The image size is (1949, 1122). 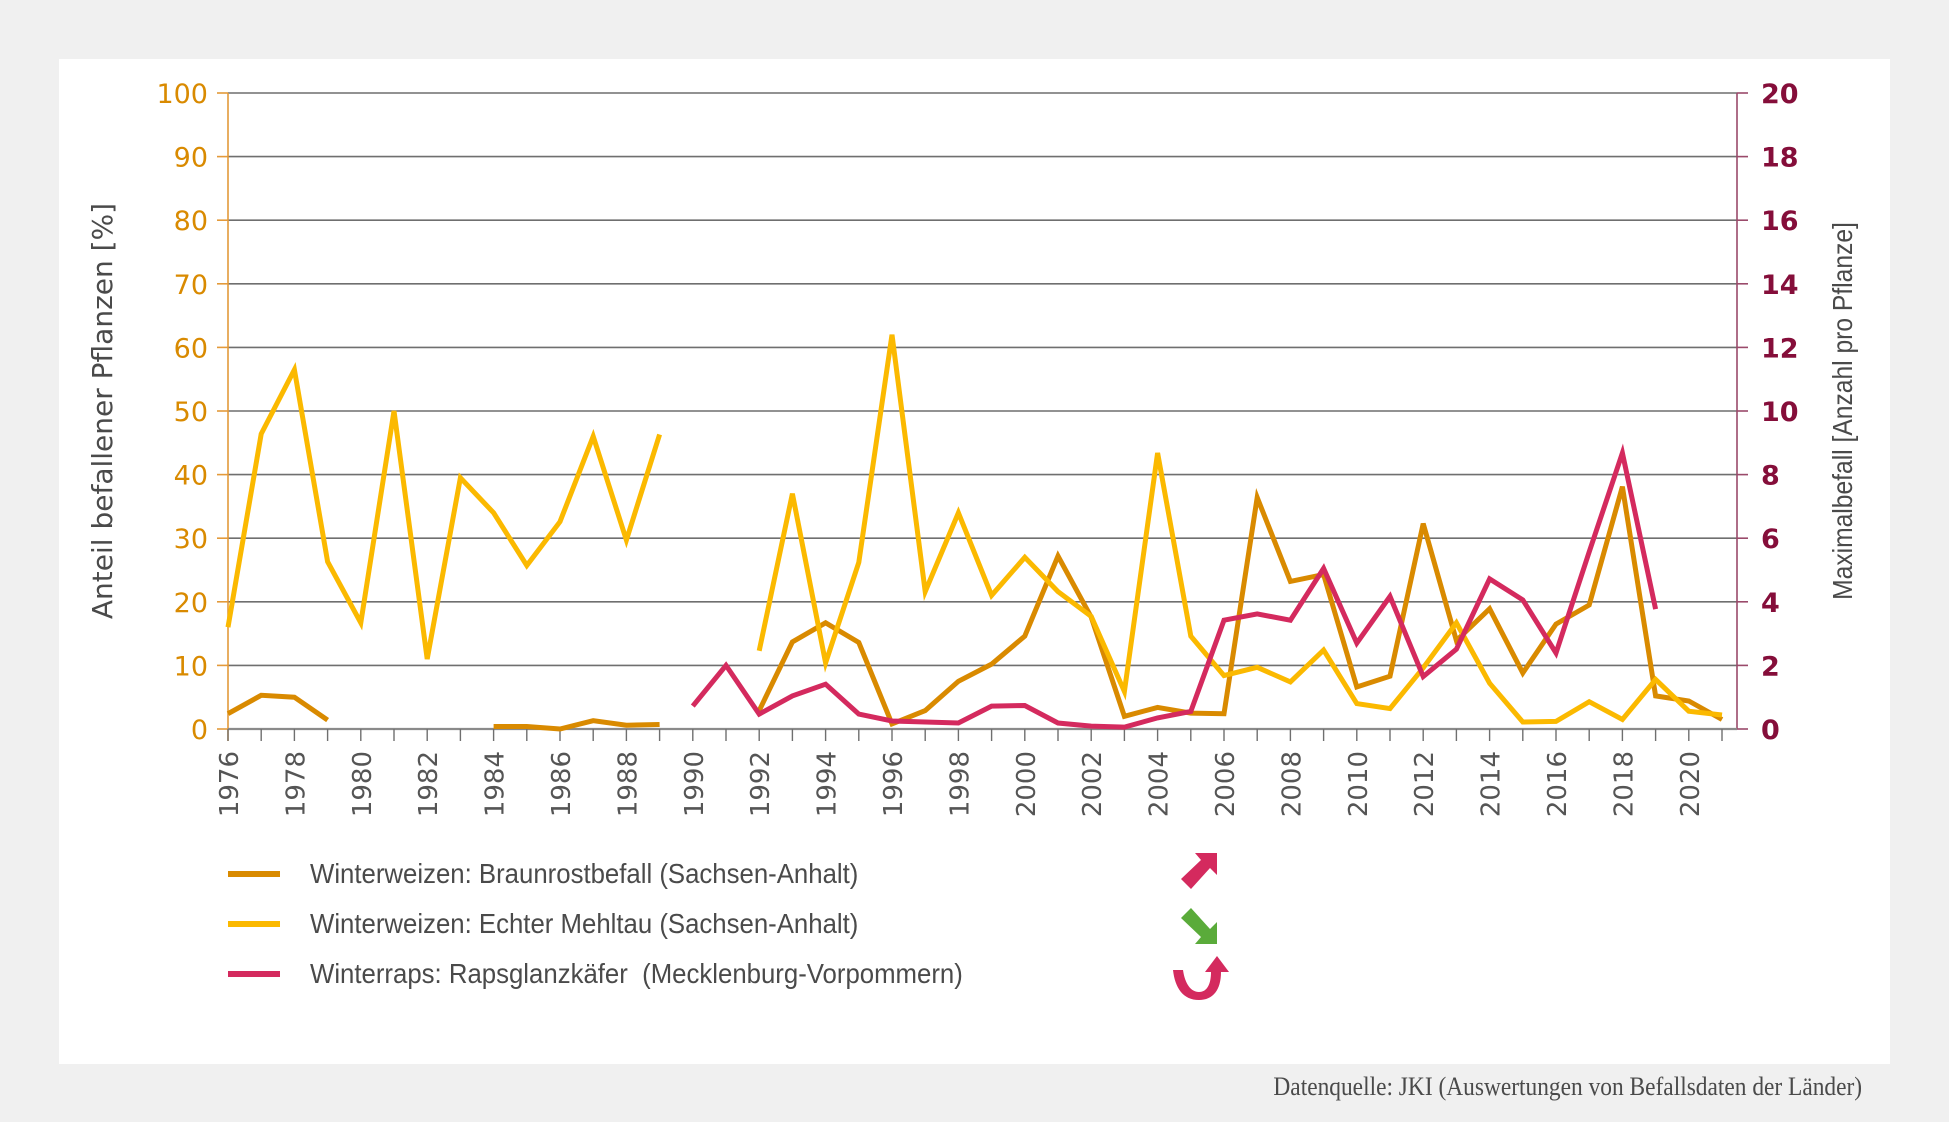 What do you see at coordinates (1780, 94) in the screenshot?
I see `right-axis-tick-label: 20` at bounding box center [1780, 94].